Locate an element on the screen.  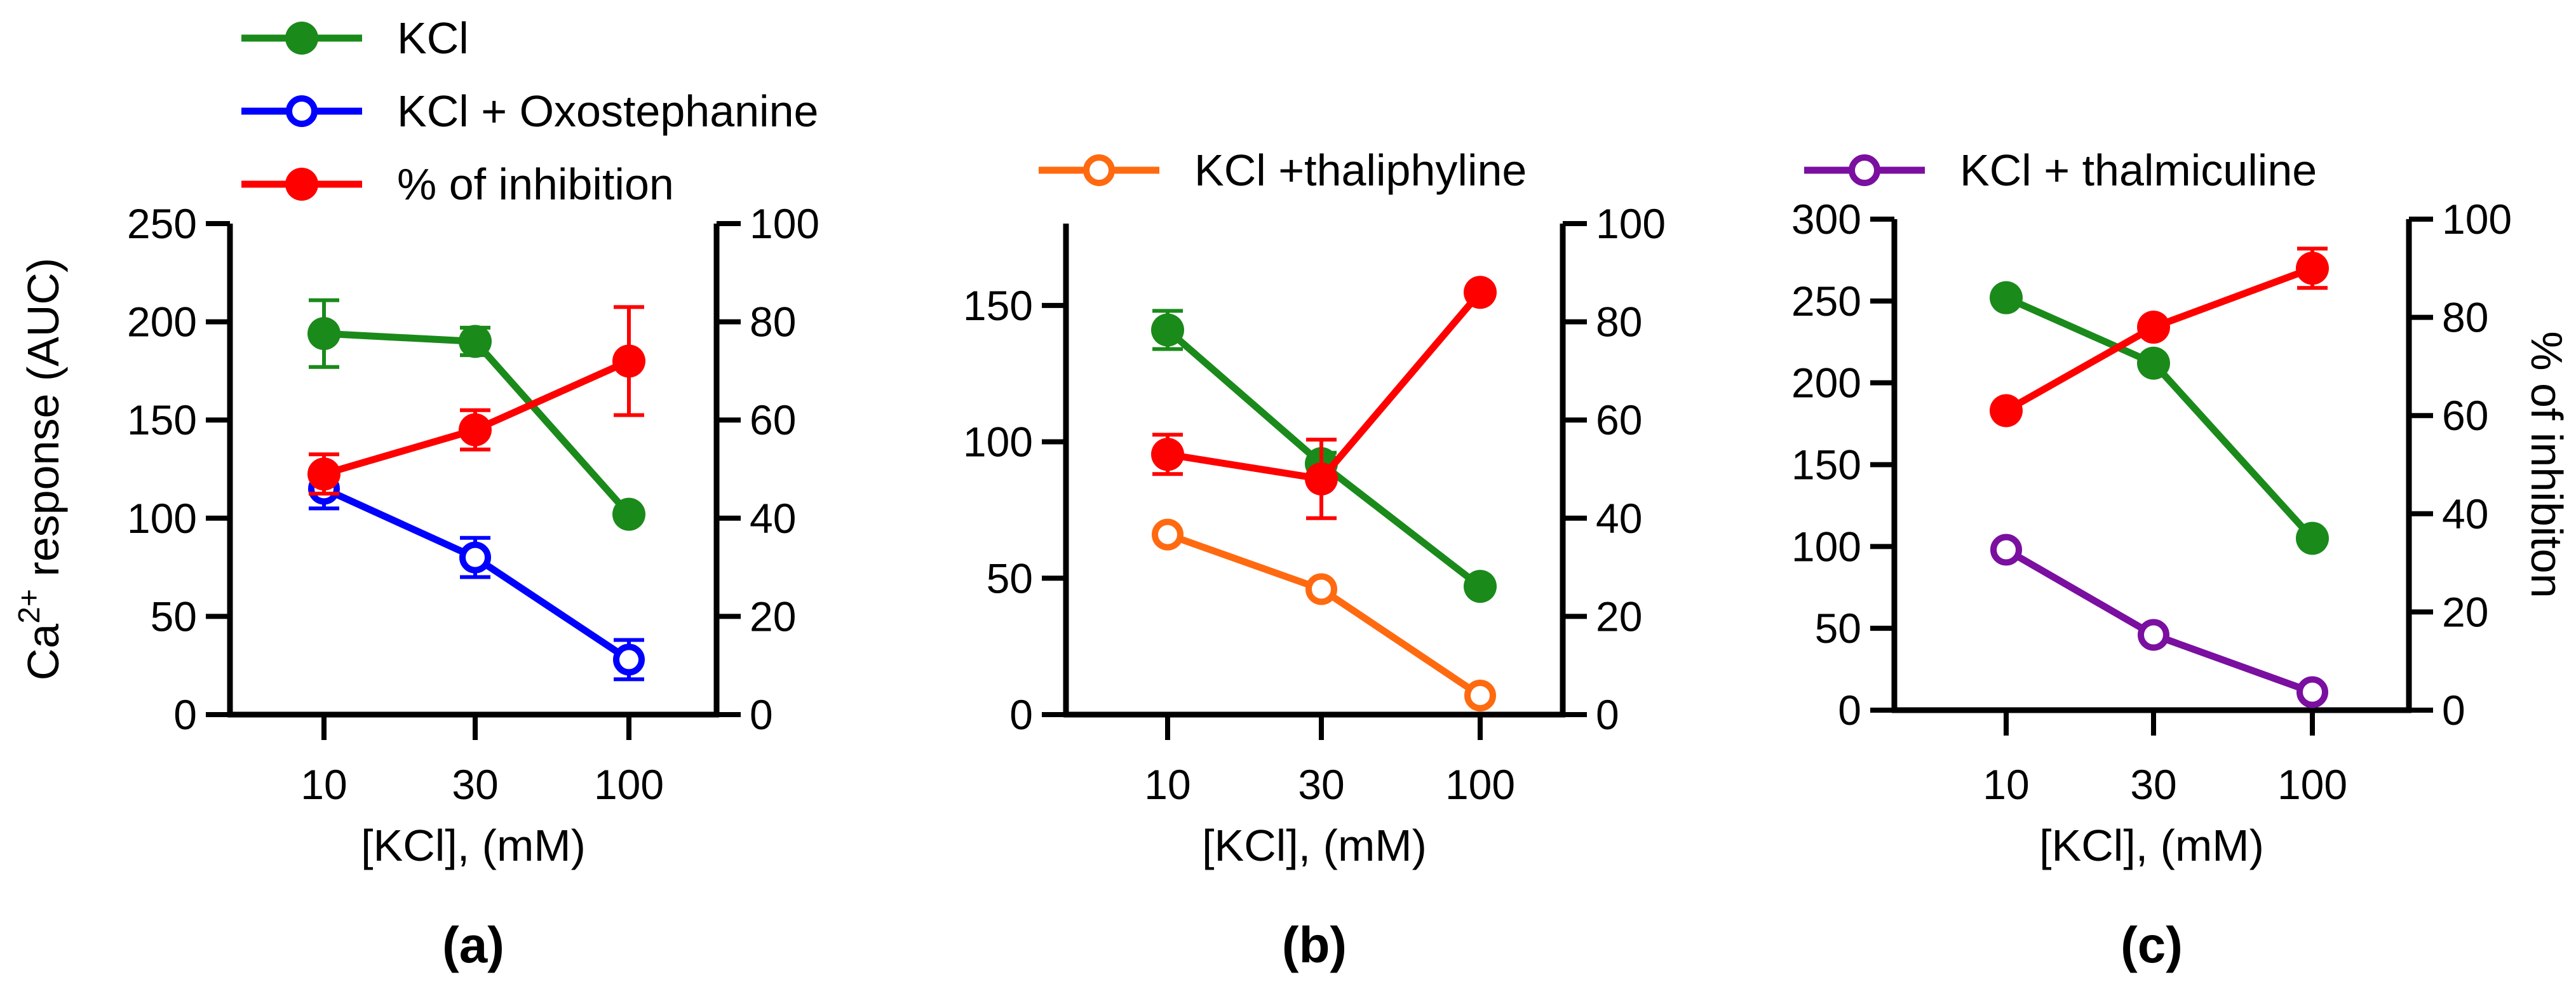
legend-entry: % of inhibition is located at coordinates (457, 184).